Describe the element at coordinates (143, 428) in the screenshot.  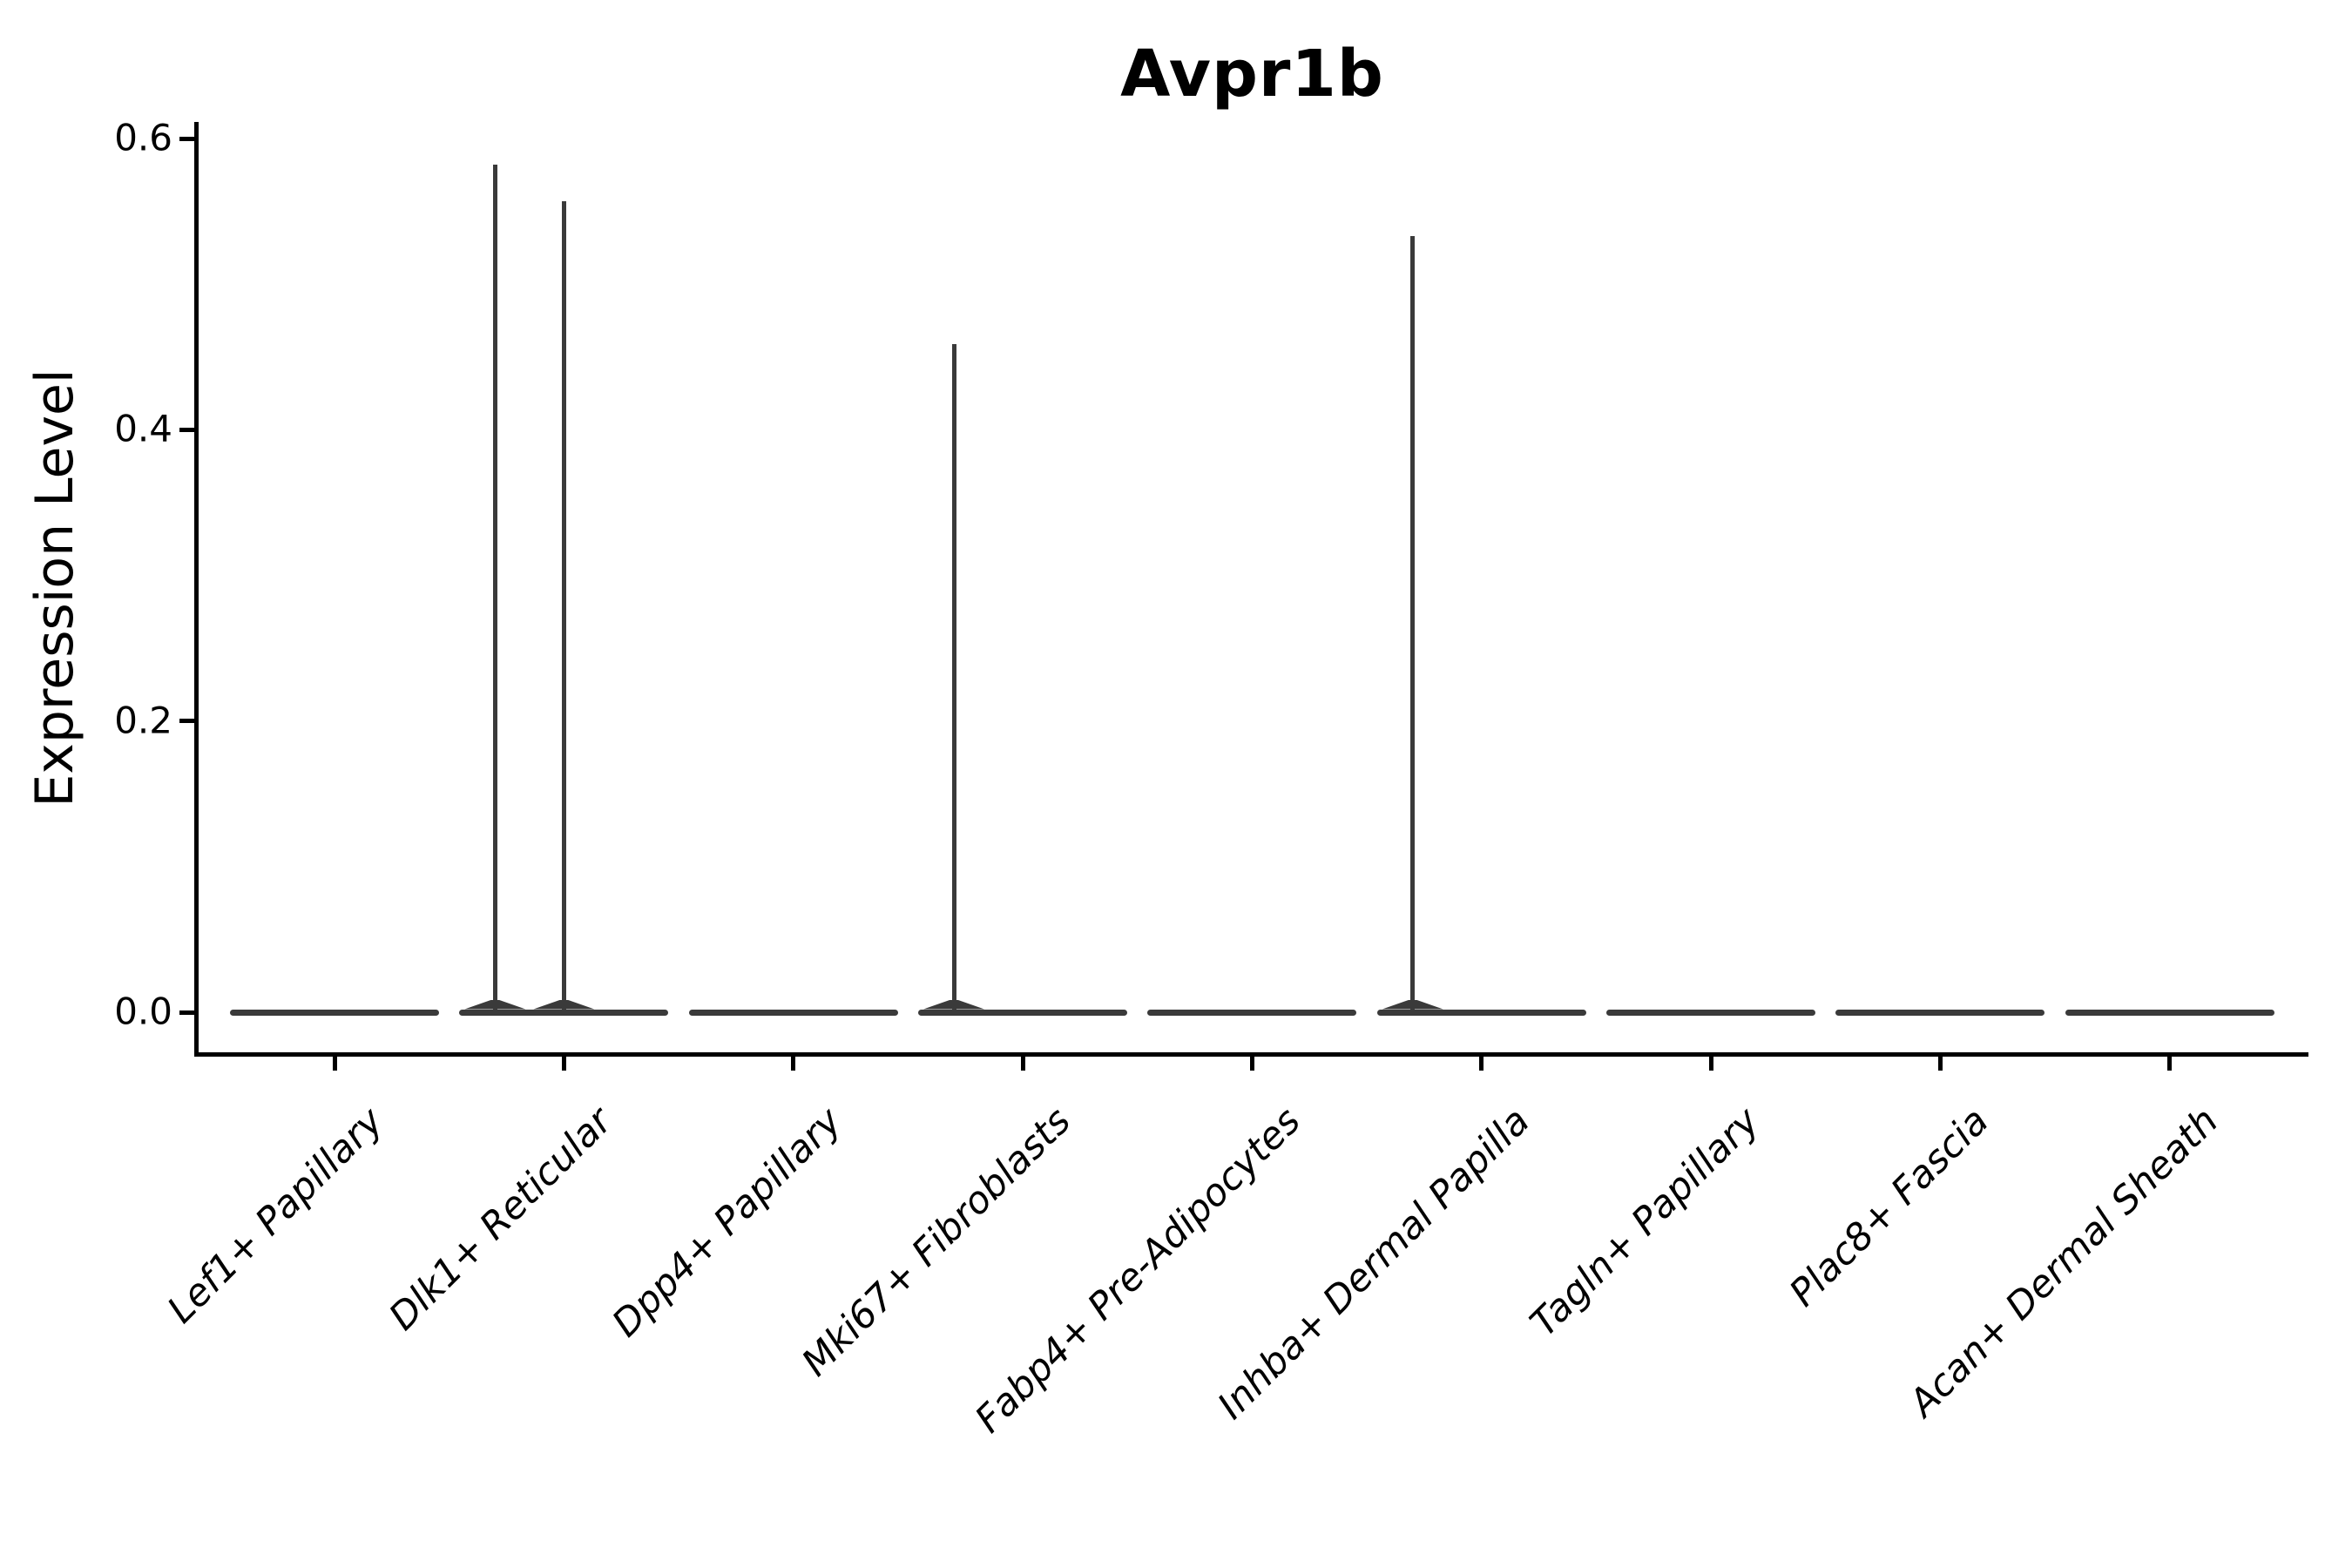
I see `y-tick-label: 0.4` at that location.